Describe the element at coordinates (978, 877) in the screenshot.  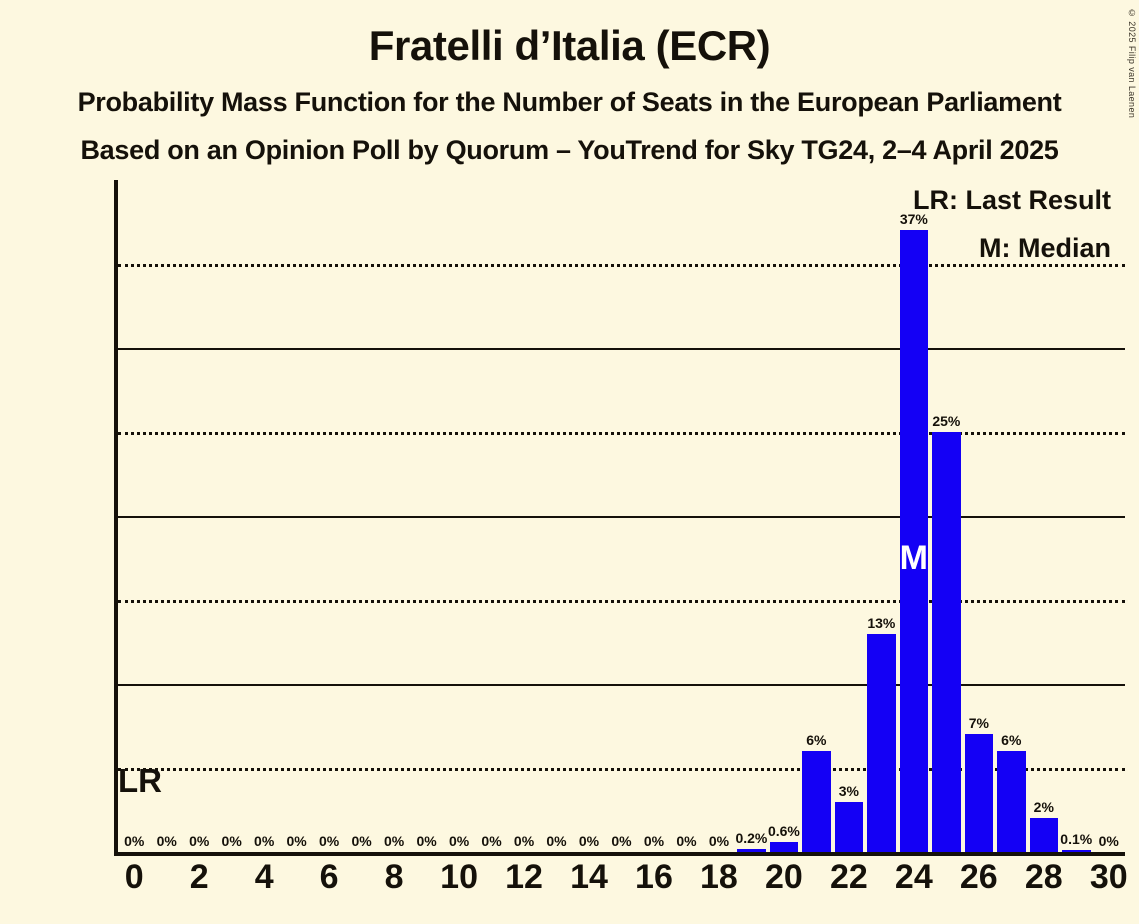
I see `x-axis-tick-label: 26` at that location.